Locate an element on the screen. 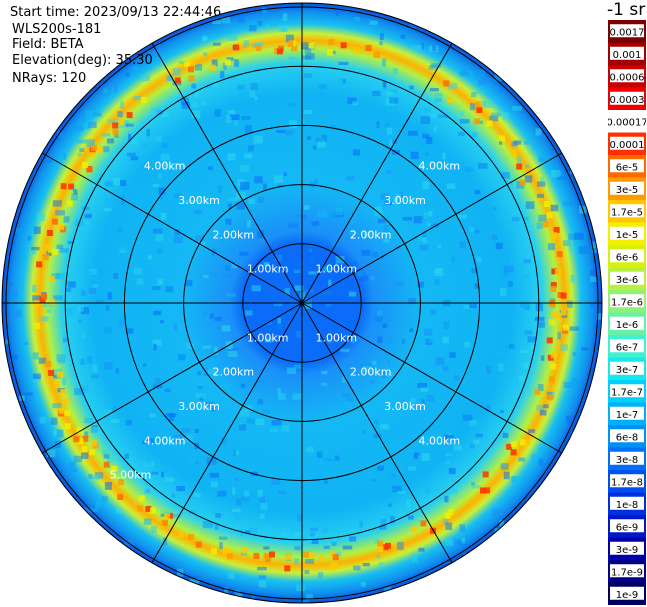 The image size is (647, 607). colorbar-label: 1.7e-7 is located at coordinates (627, 392).